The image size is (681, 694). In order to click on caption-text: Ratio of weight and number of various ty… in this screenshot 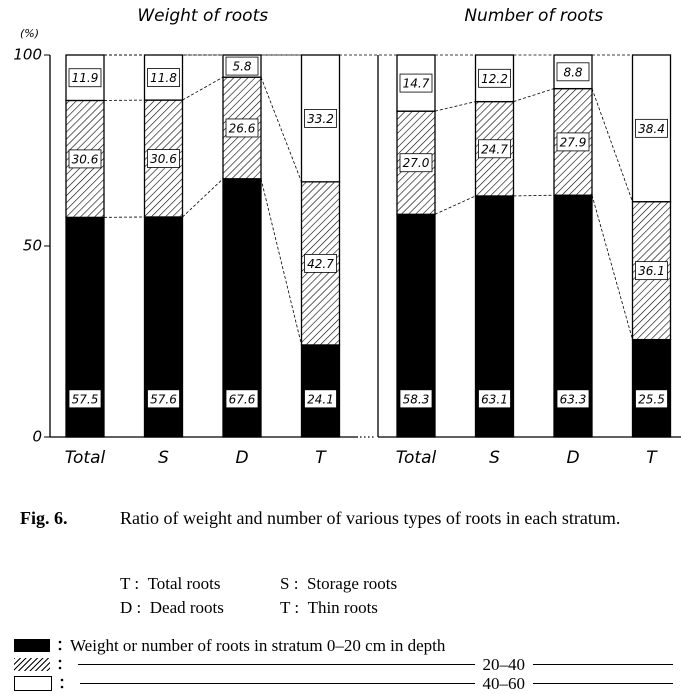, I will do `click(400, 518)`.